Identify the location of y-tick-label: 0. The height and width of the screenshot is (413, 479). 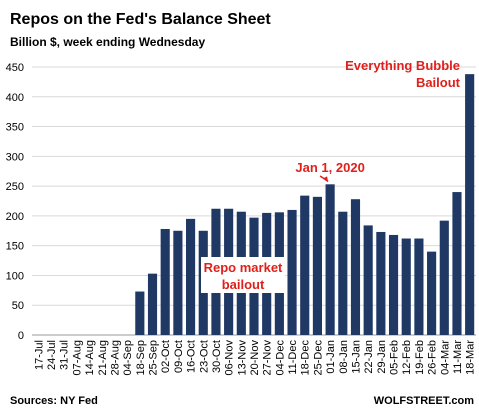
(21, 336).